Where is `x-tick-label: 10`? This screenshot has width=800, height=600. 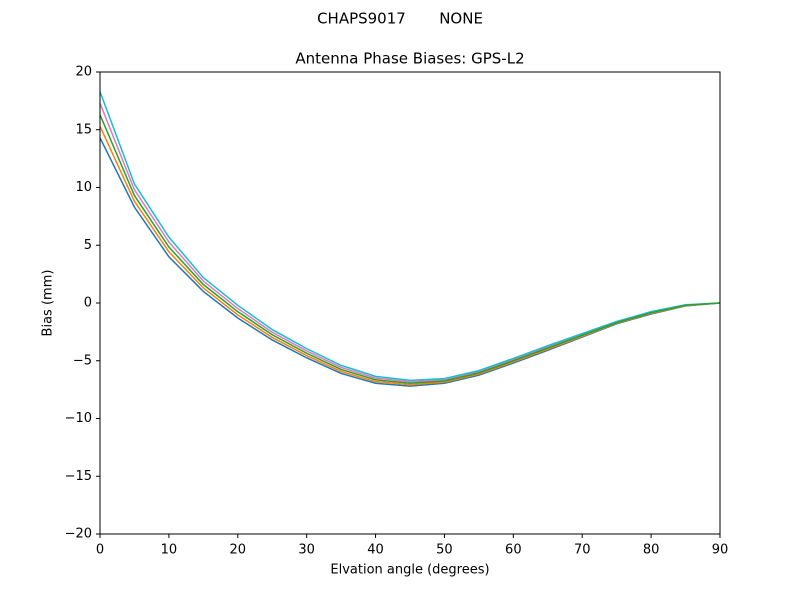 x-tick-label: 10 is located at coordinates (169, 550).